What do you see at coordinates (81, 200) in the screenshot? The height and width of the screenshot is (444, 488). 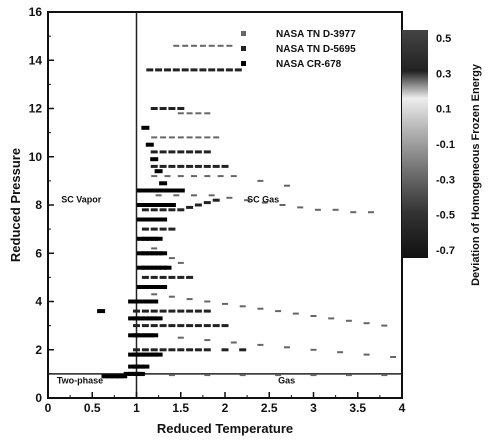 I see `annotation-label: SC Vapor` at bounding box center [81, 200].